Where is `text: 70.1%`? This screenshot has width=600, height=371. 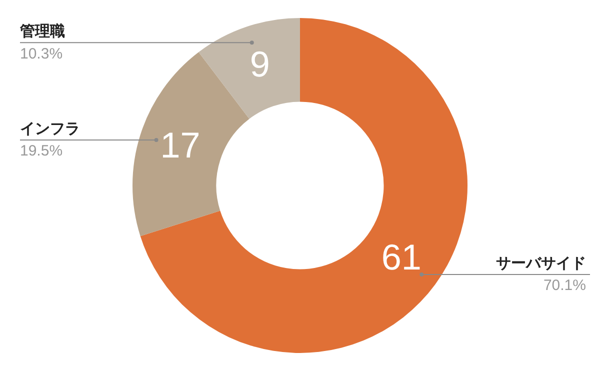 text: 70.1% is located at coordinates (564, 285).